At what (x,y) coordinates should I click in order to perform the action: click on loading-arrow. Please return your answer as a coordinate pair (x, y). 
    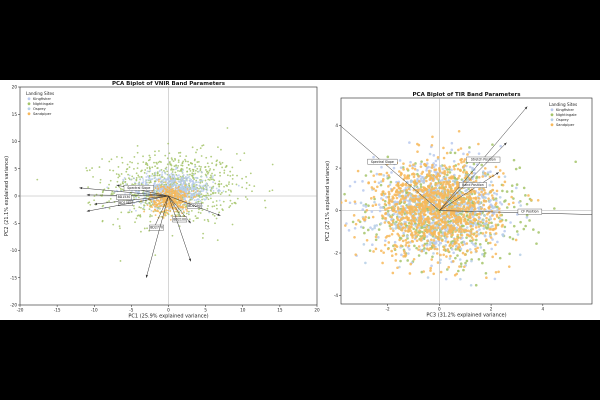
    Looking at the image, I should click on (469, 191).